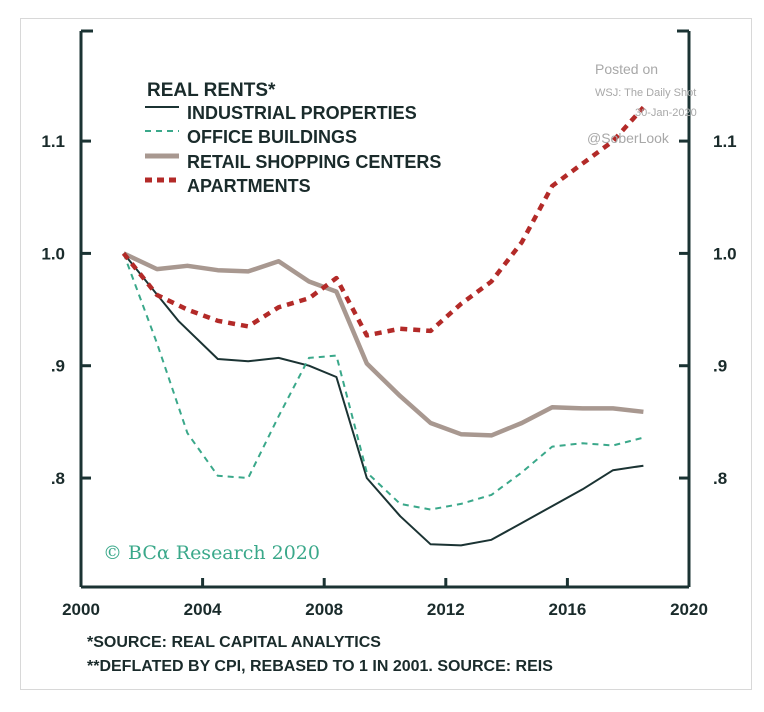 Image resolution: width=764 pixels, height=712 pixels. I want to click on y-tick-label-right-1.1: 1.1, so click(725, 141).